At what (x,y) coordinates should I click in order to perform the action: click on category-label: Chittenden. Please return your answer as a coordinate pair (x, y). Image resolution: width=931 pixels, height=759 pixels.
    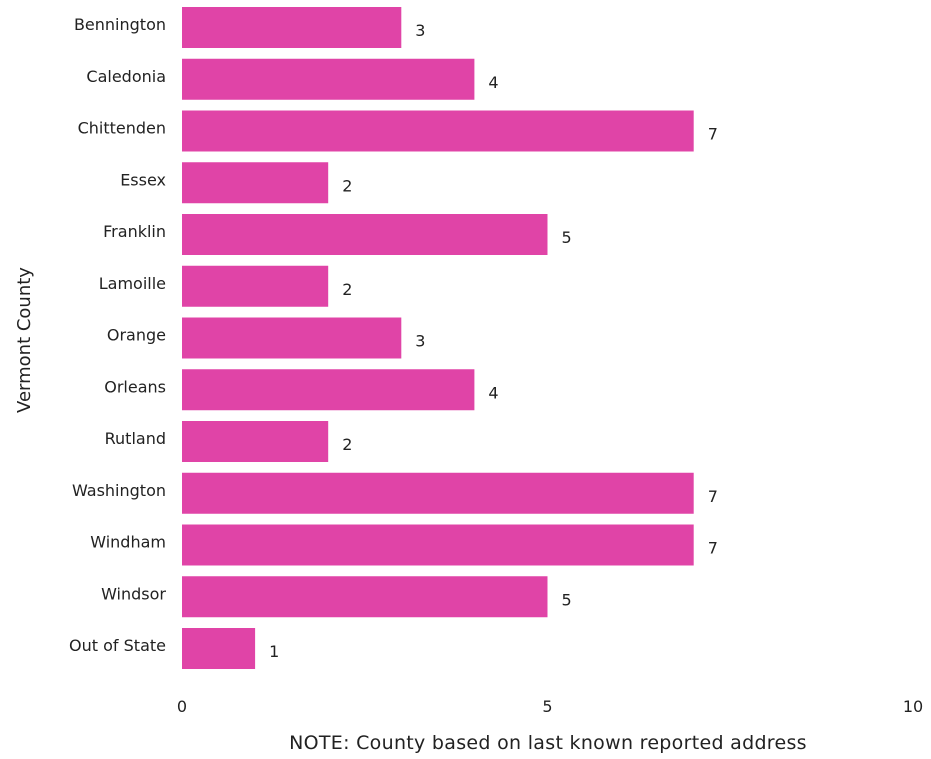
    Looking at the image, I should click on (122, 128).